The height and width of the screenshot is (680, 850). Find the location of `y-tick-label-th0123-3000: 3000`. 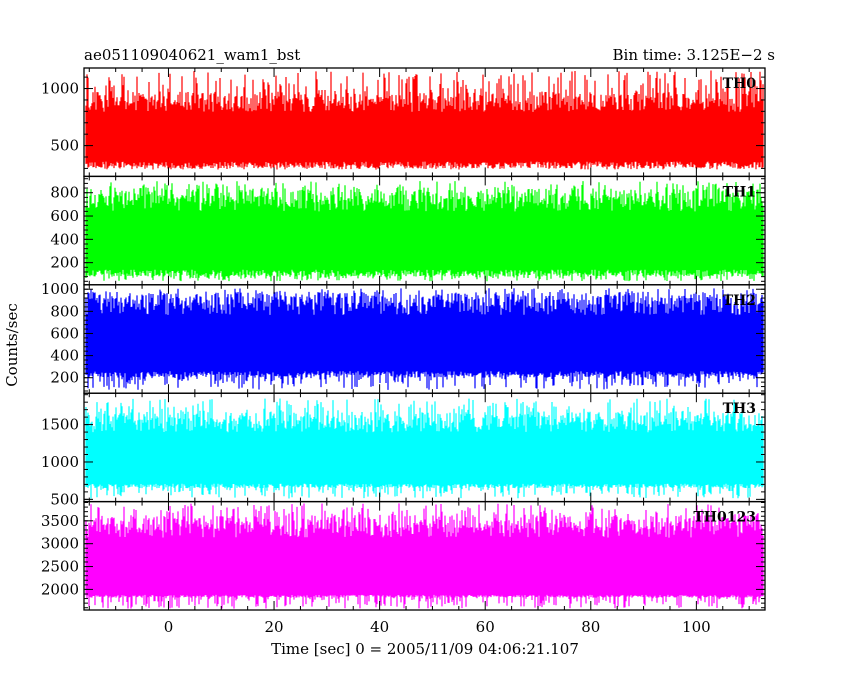

y-tick-label-th0123-3000: 3000 is located at coordinates (60, 544).